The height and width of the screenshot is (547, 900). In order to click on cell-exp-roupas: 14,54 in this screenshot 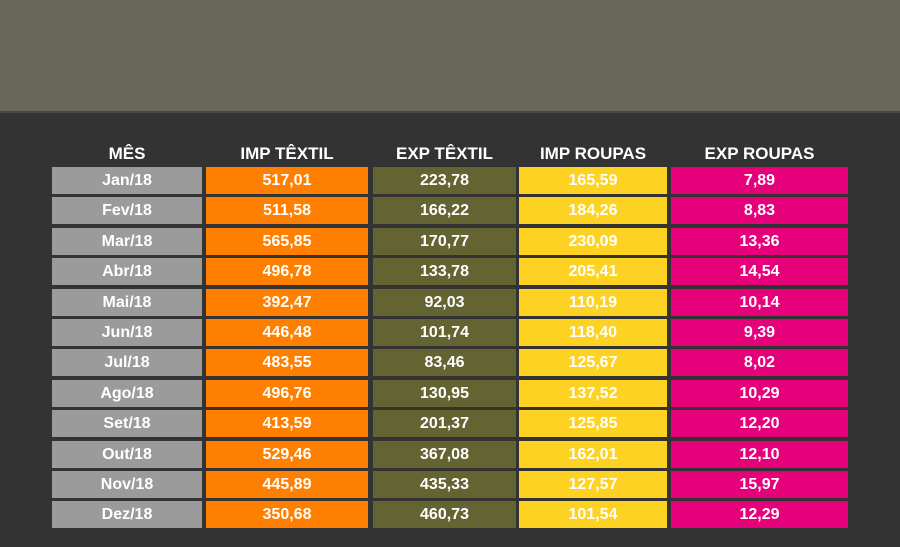, I will do `click(759, 271)`.